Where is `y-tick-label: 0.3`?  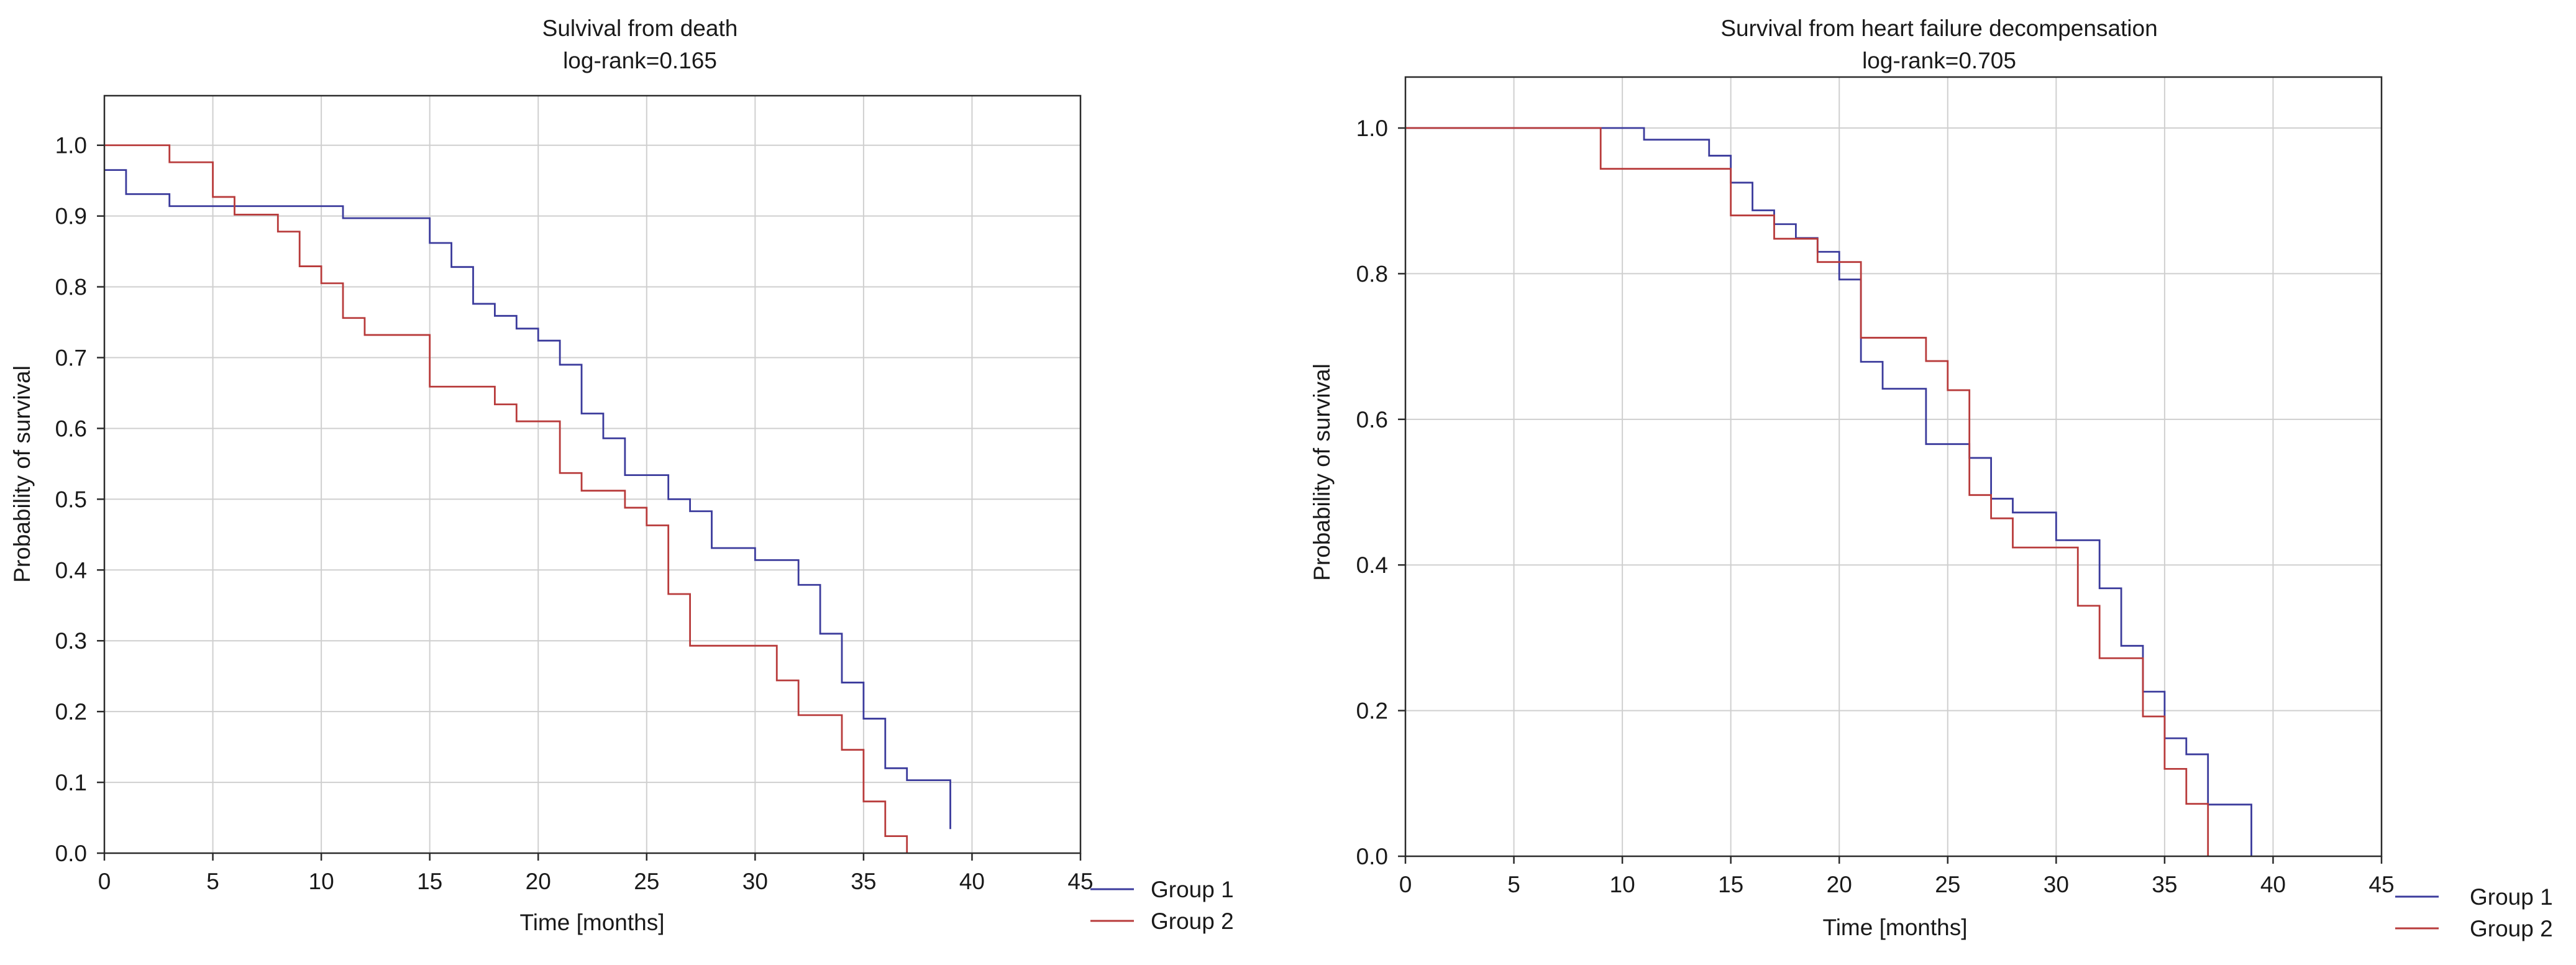 y-tick-label: 0.3 is located at coordinates (71, 641).